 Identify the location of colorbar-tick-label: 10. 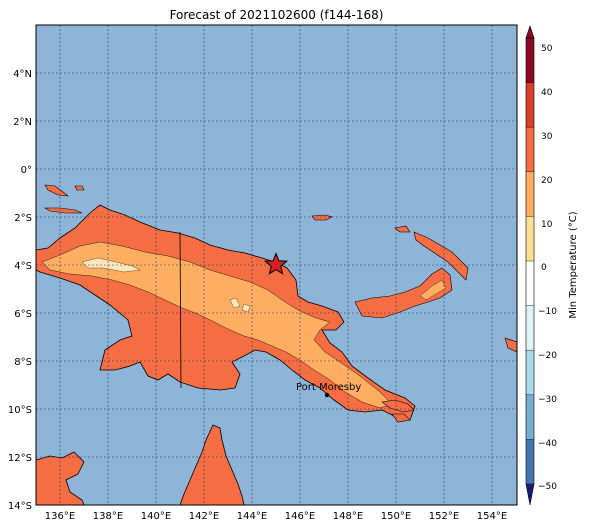
(547, 225).